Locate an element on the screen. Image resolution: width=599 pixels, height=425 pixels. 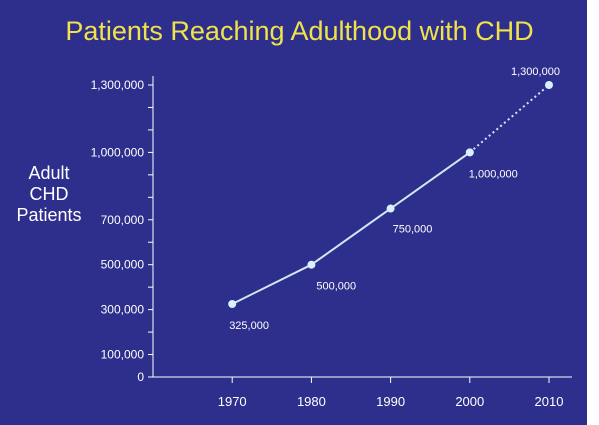
y-tick-label: 700,000 is located at coordinates (123, 220).